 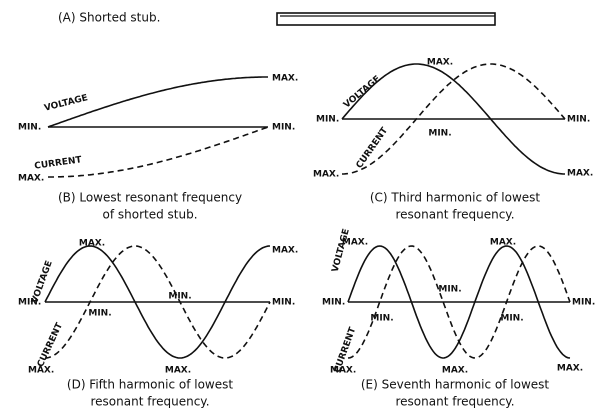 I want to click on caption: (C) Third harmonic of lowest, so click(x=455, y=198).